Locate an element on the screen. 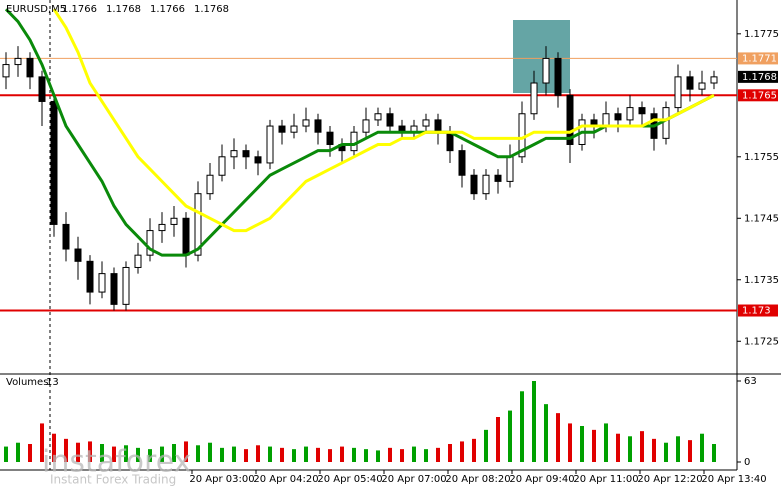 The width and height of the screenshot is (781, 489). x-tick-label: 20 Apr 08:20 is located at coordinates (477, 479).